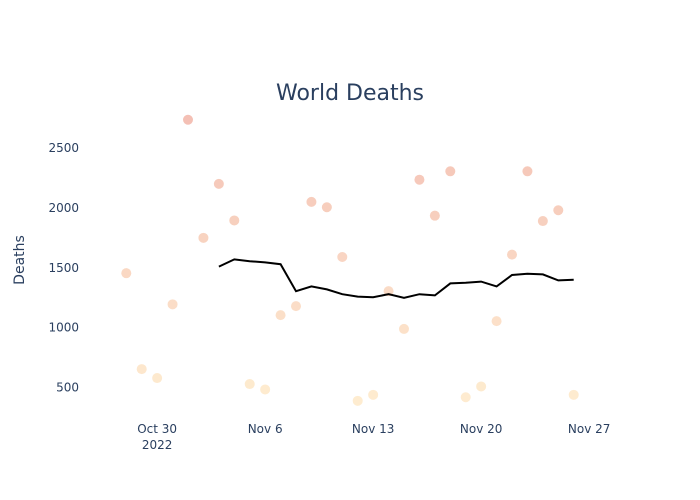  Describe the element at coordinates (265, 429) in the screenshot. I see `x-tick-label: Nov 6` at that location.